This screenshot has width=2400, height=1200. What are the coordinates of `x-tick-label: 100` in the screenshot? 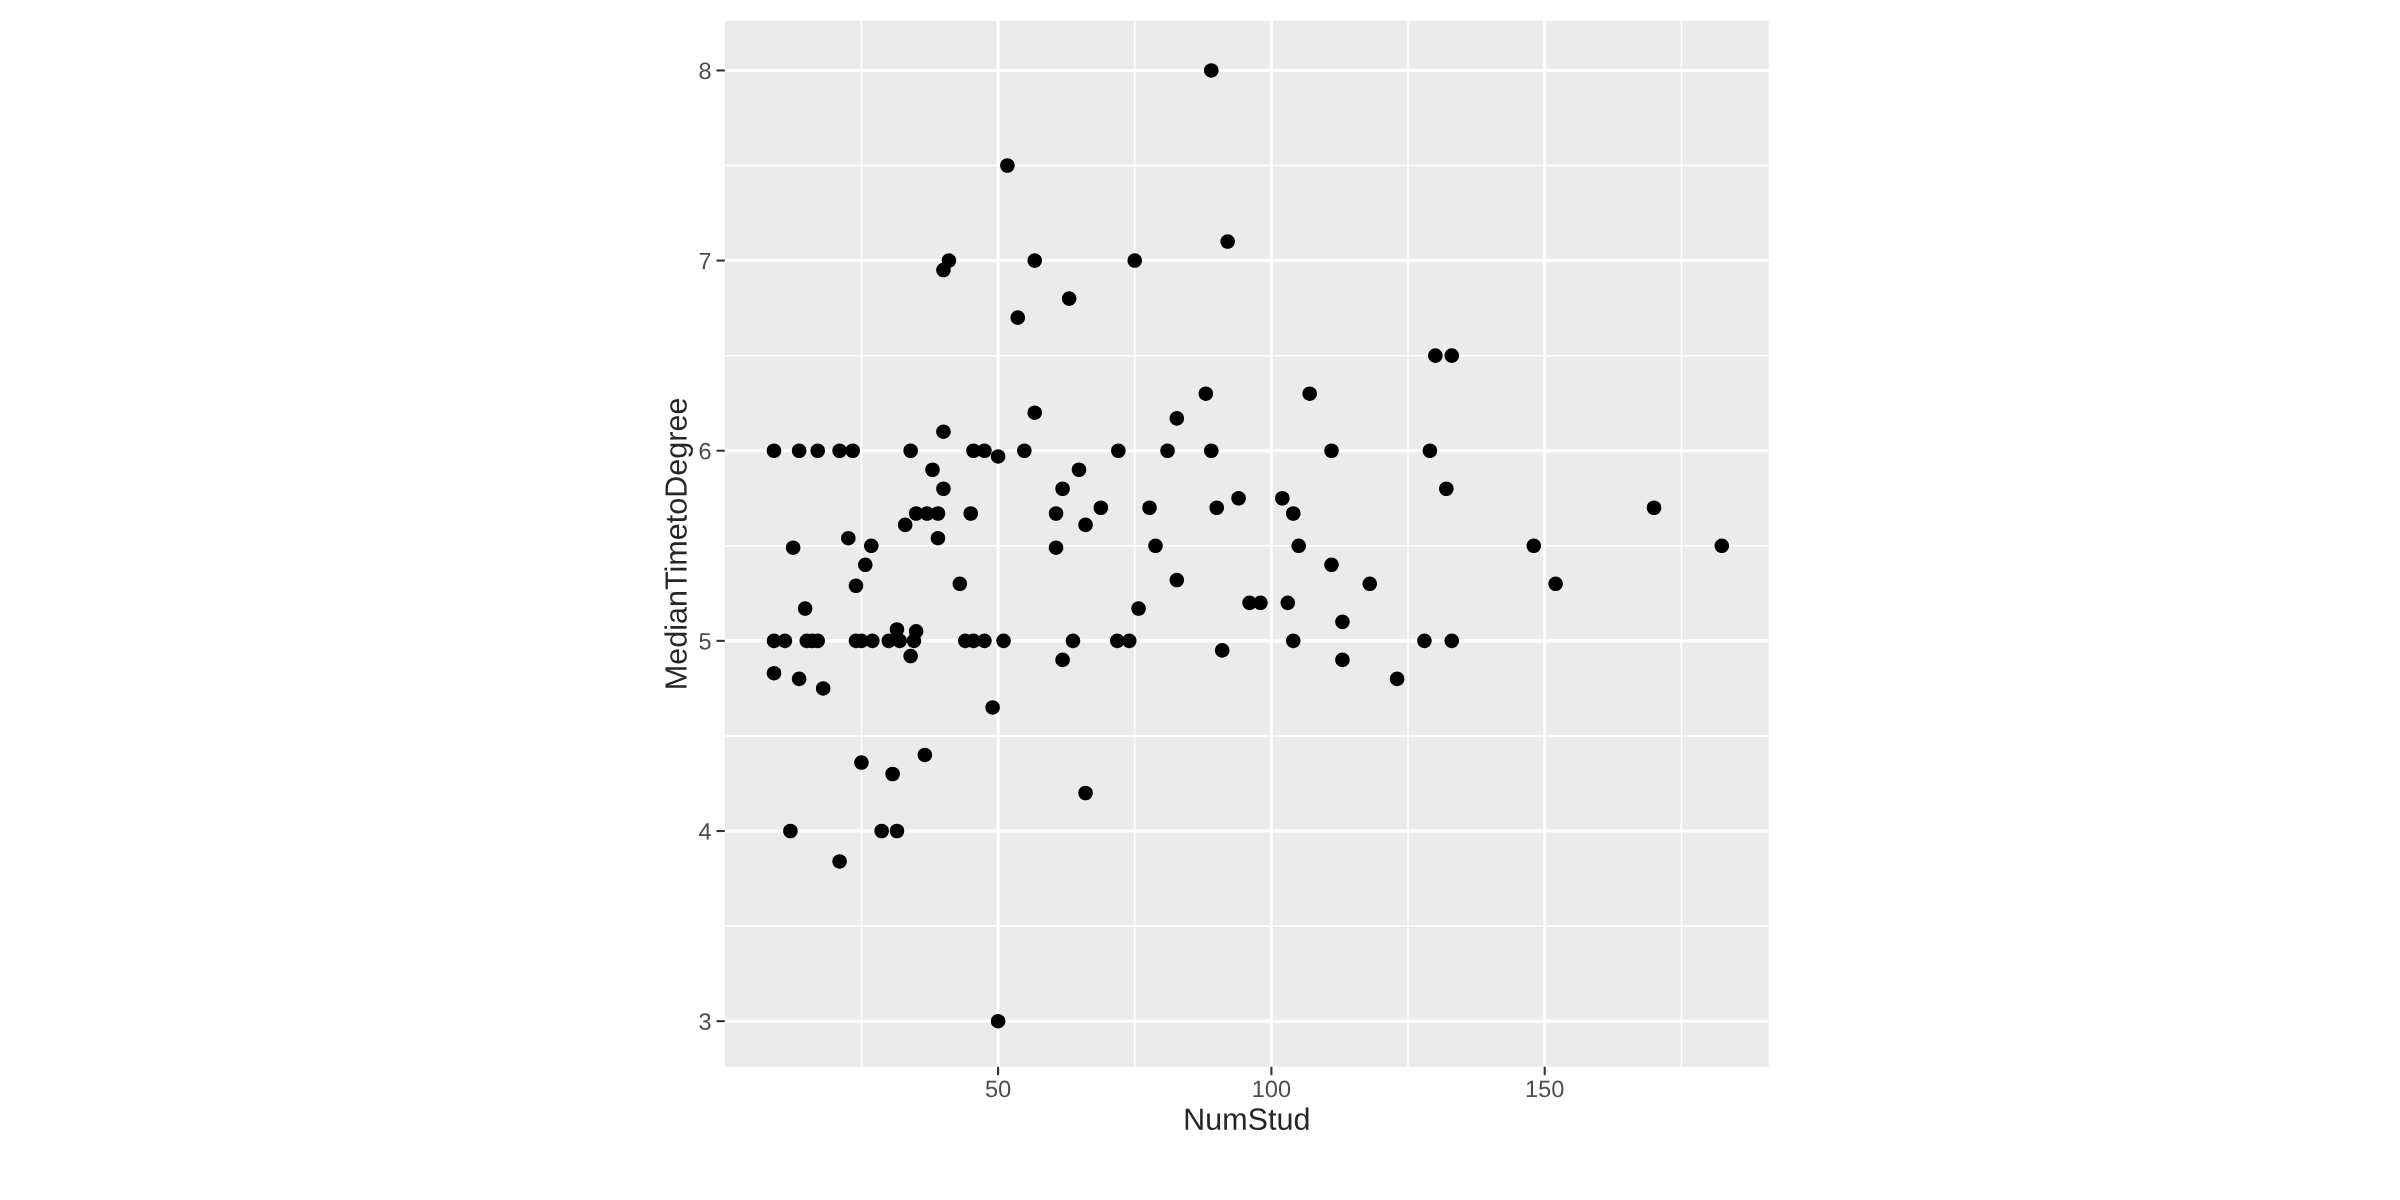 It's located at (1272, 1089).